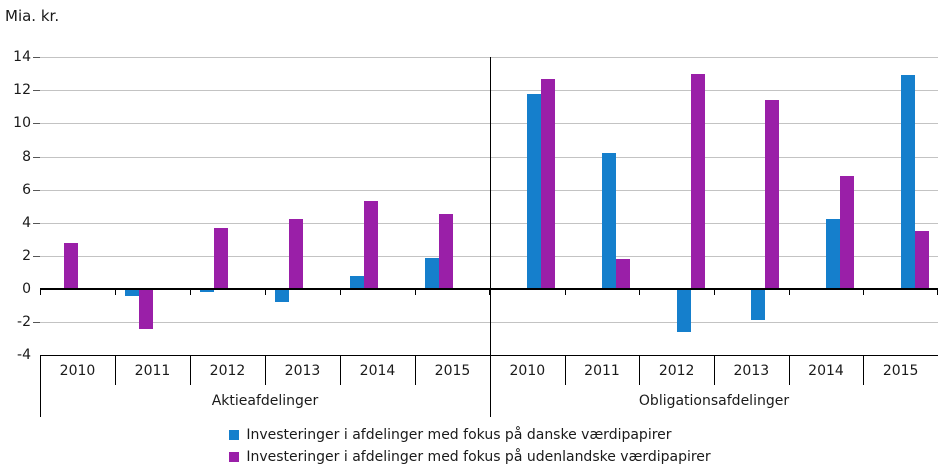 This screenshot has height=473, width=940. Describe the element at coordinates (489, 355) in the screenshot. I see `x-axis-base-line` at that location.